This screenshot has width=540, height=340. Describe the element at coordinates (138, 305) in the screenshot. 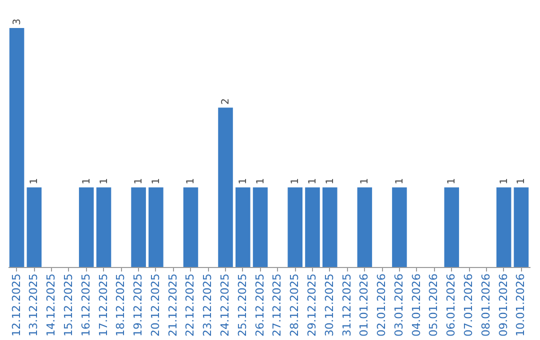

I see `x-tick-label: 19.12.2025` at that location.